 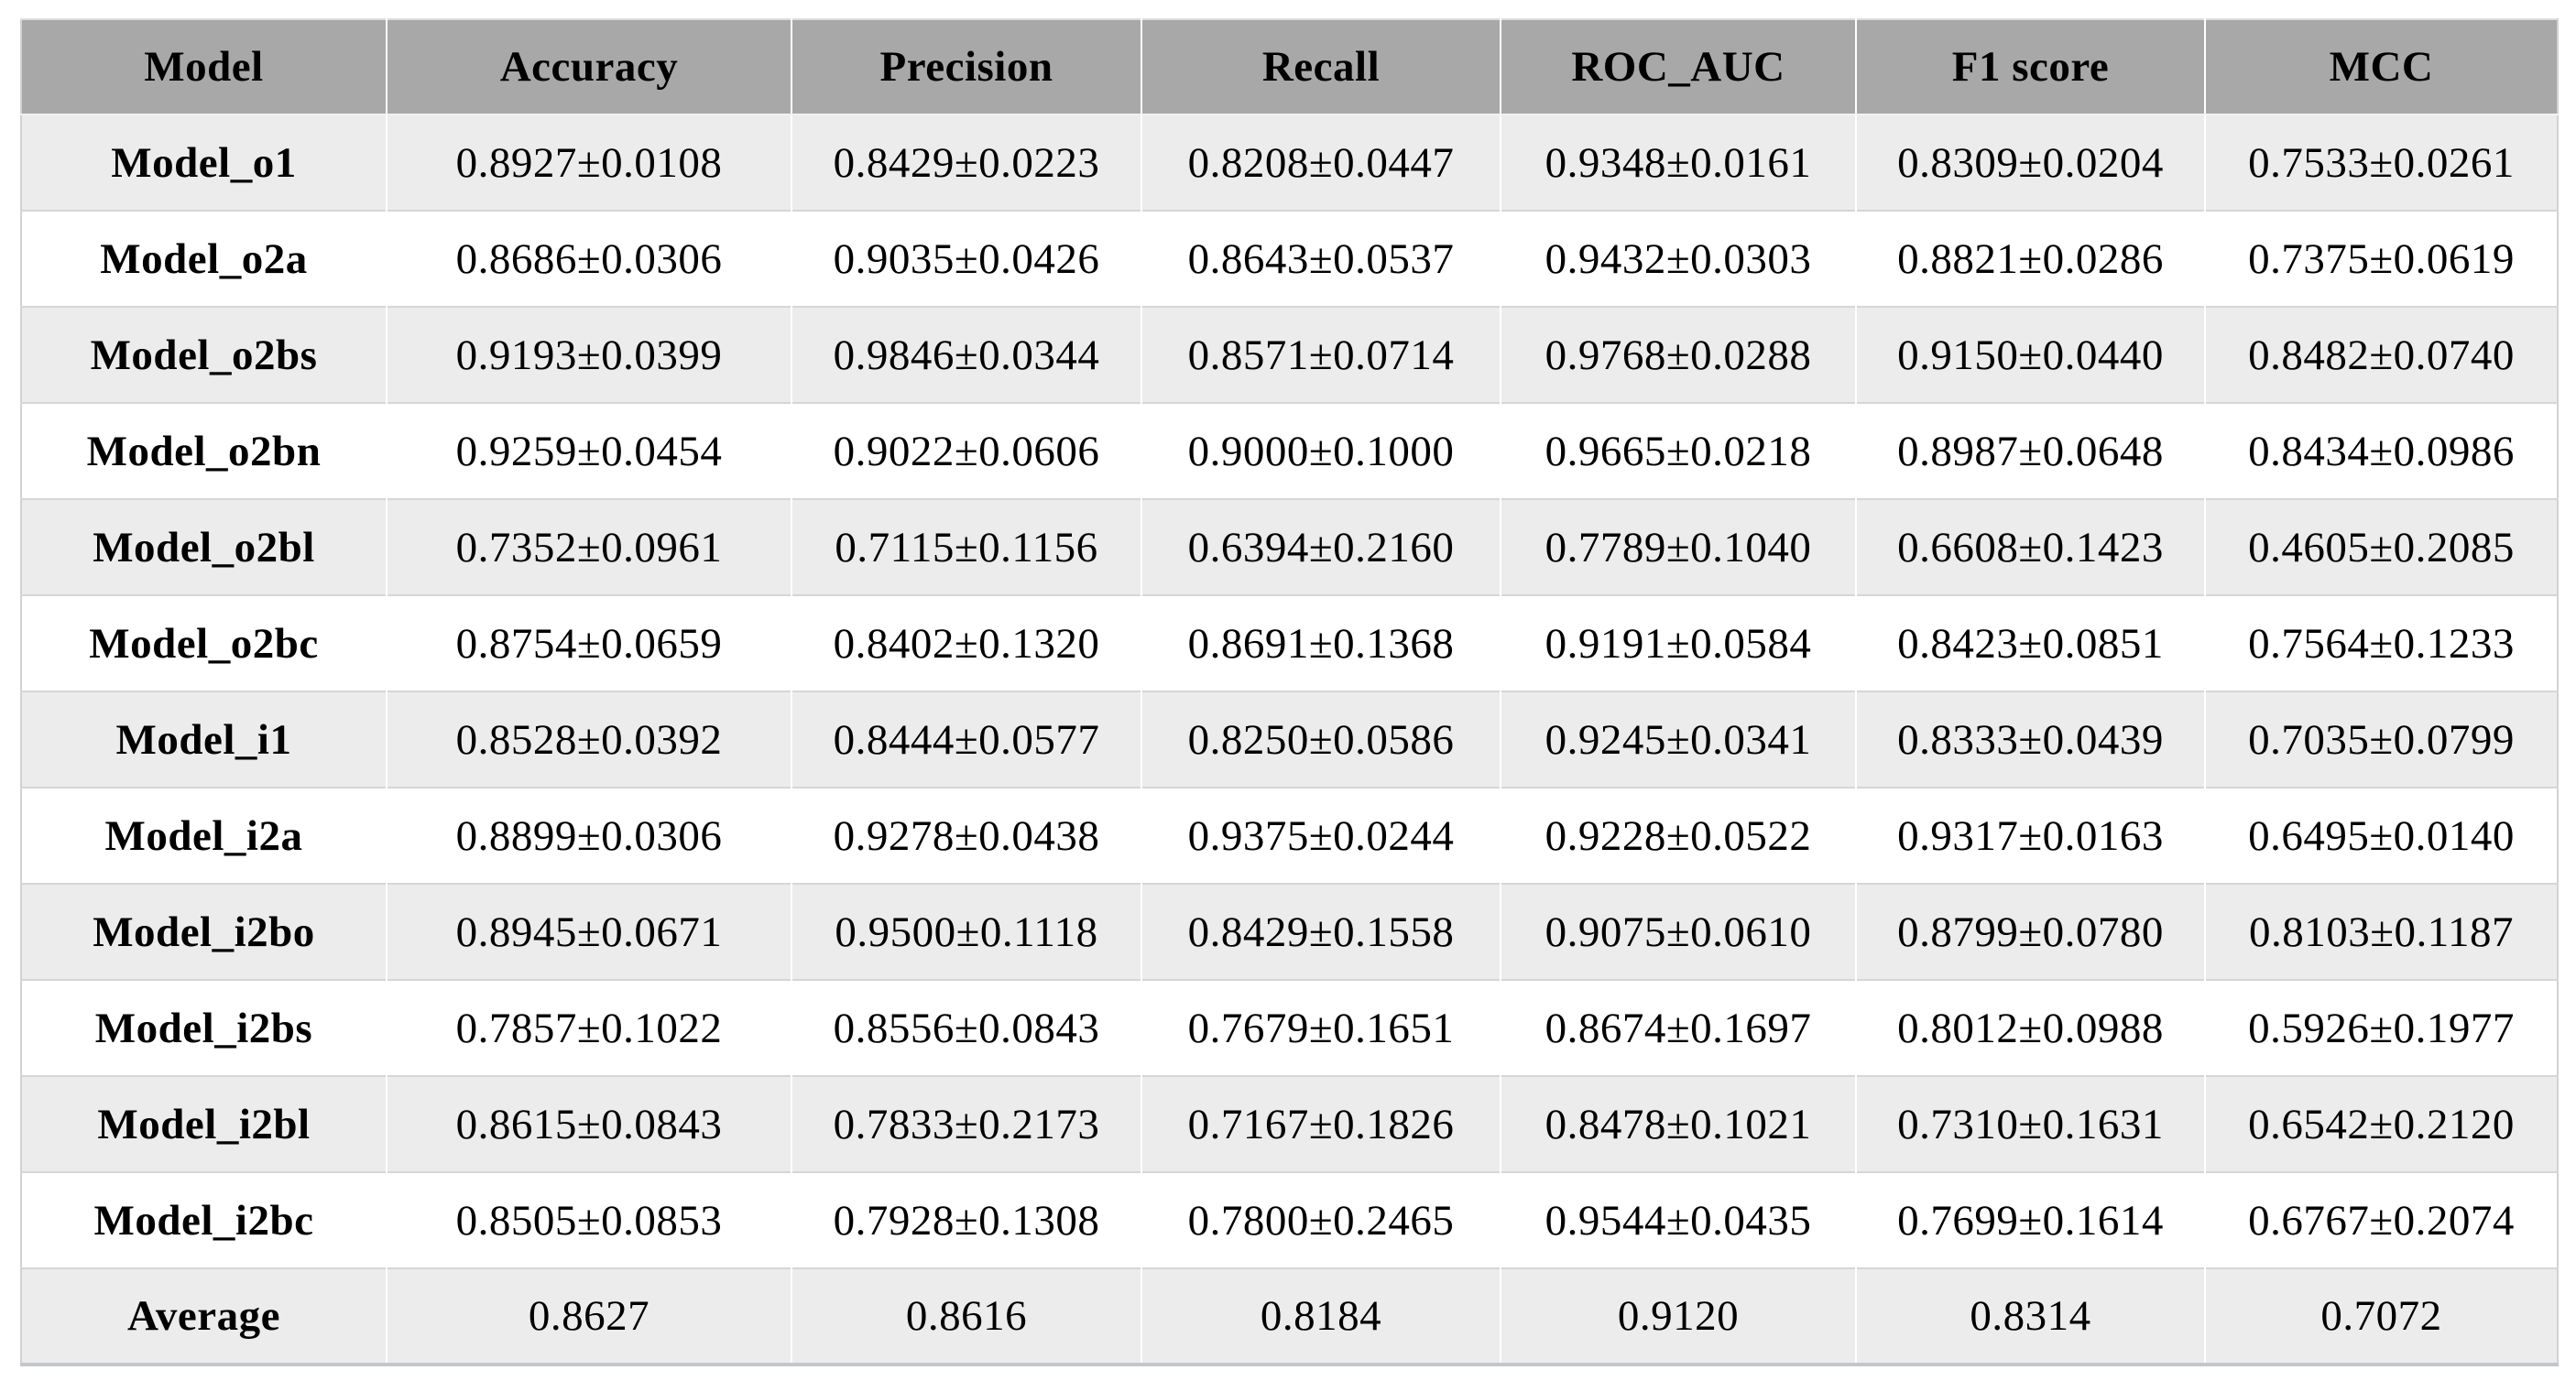 I want to click on metric-cell: 0.6767±0.2074, so click(x=2382, y=1219).